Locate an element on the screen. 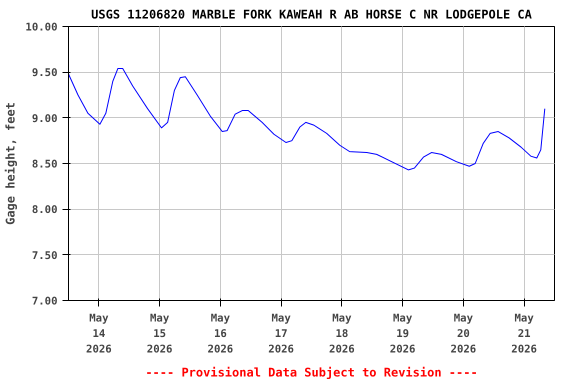 The image size is (576, 384). y-tick-label: 9.00 is located at coordinates (45, 118).